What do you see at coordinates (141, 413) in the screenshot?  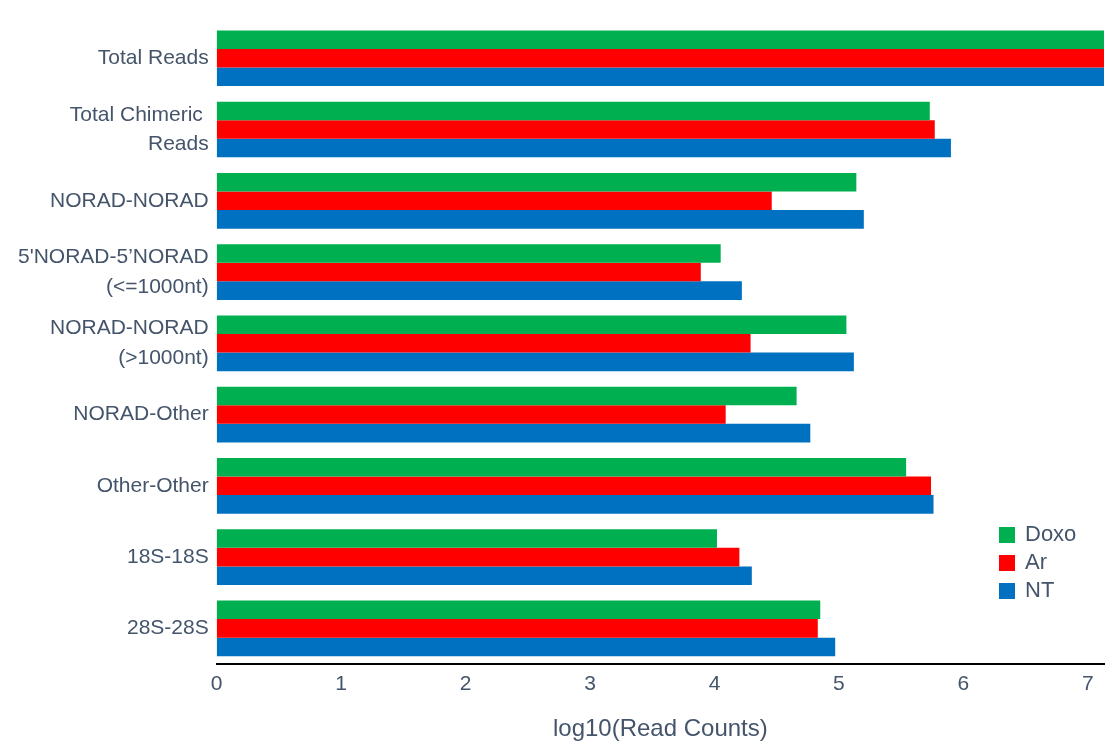 I see `y-tick-label: NORAD-Other` at bounding box center [141, 413].